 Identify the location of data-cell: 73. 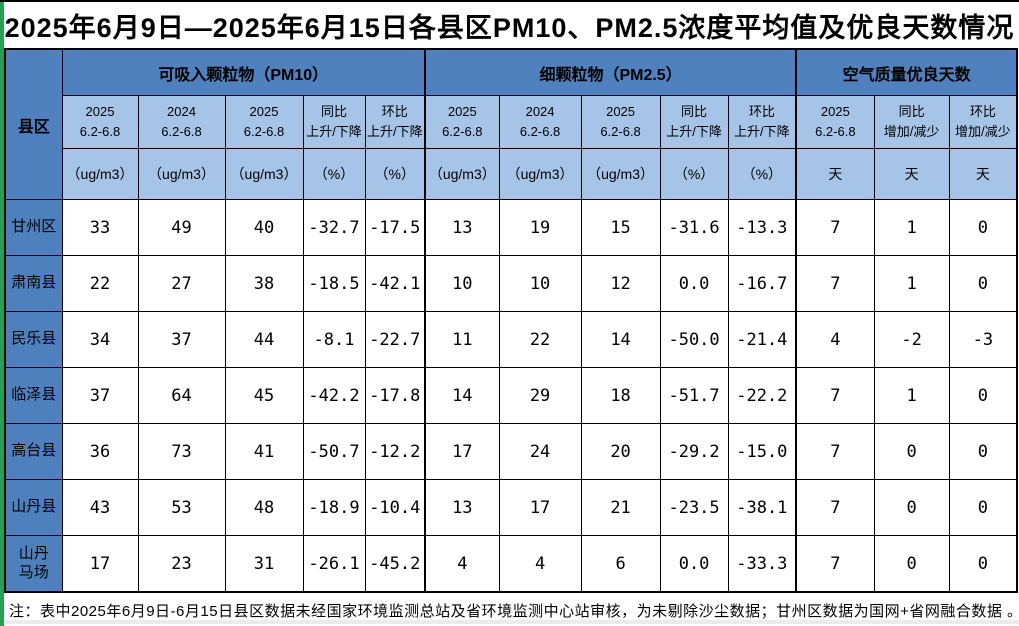
(181, 451).